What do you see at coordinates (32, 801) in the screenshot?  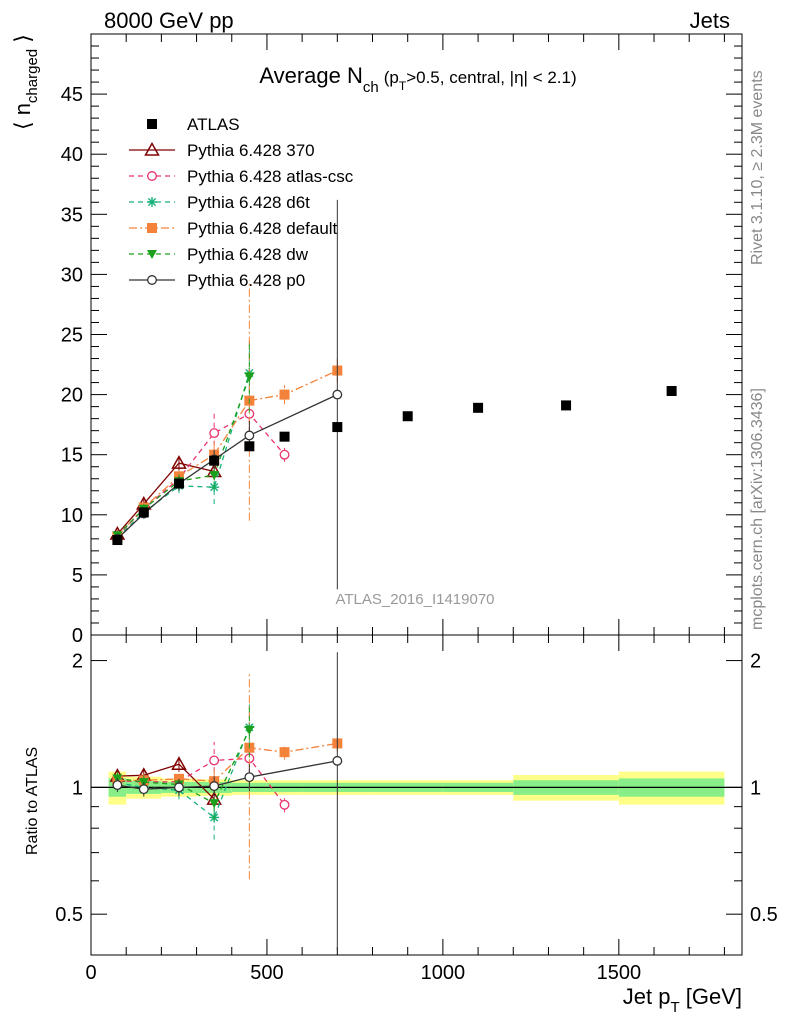 I see `ratio-y-axis-label: Ratio to ATLAS` at bounding box center [32, 801].